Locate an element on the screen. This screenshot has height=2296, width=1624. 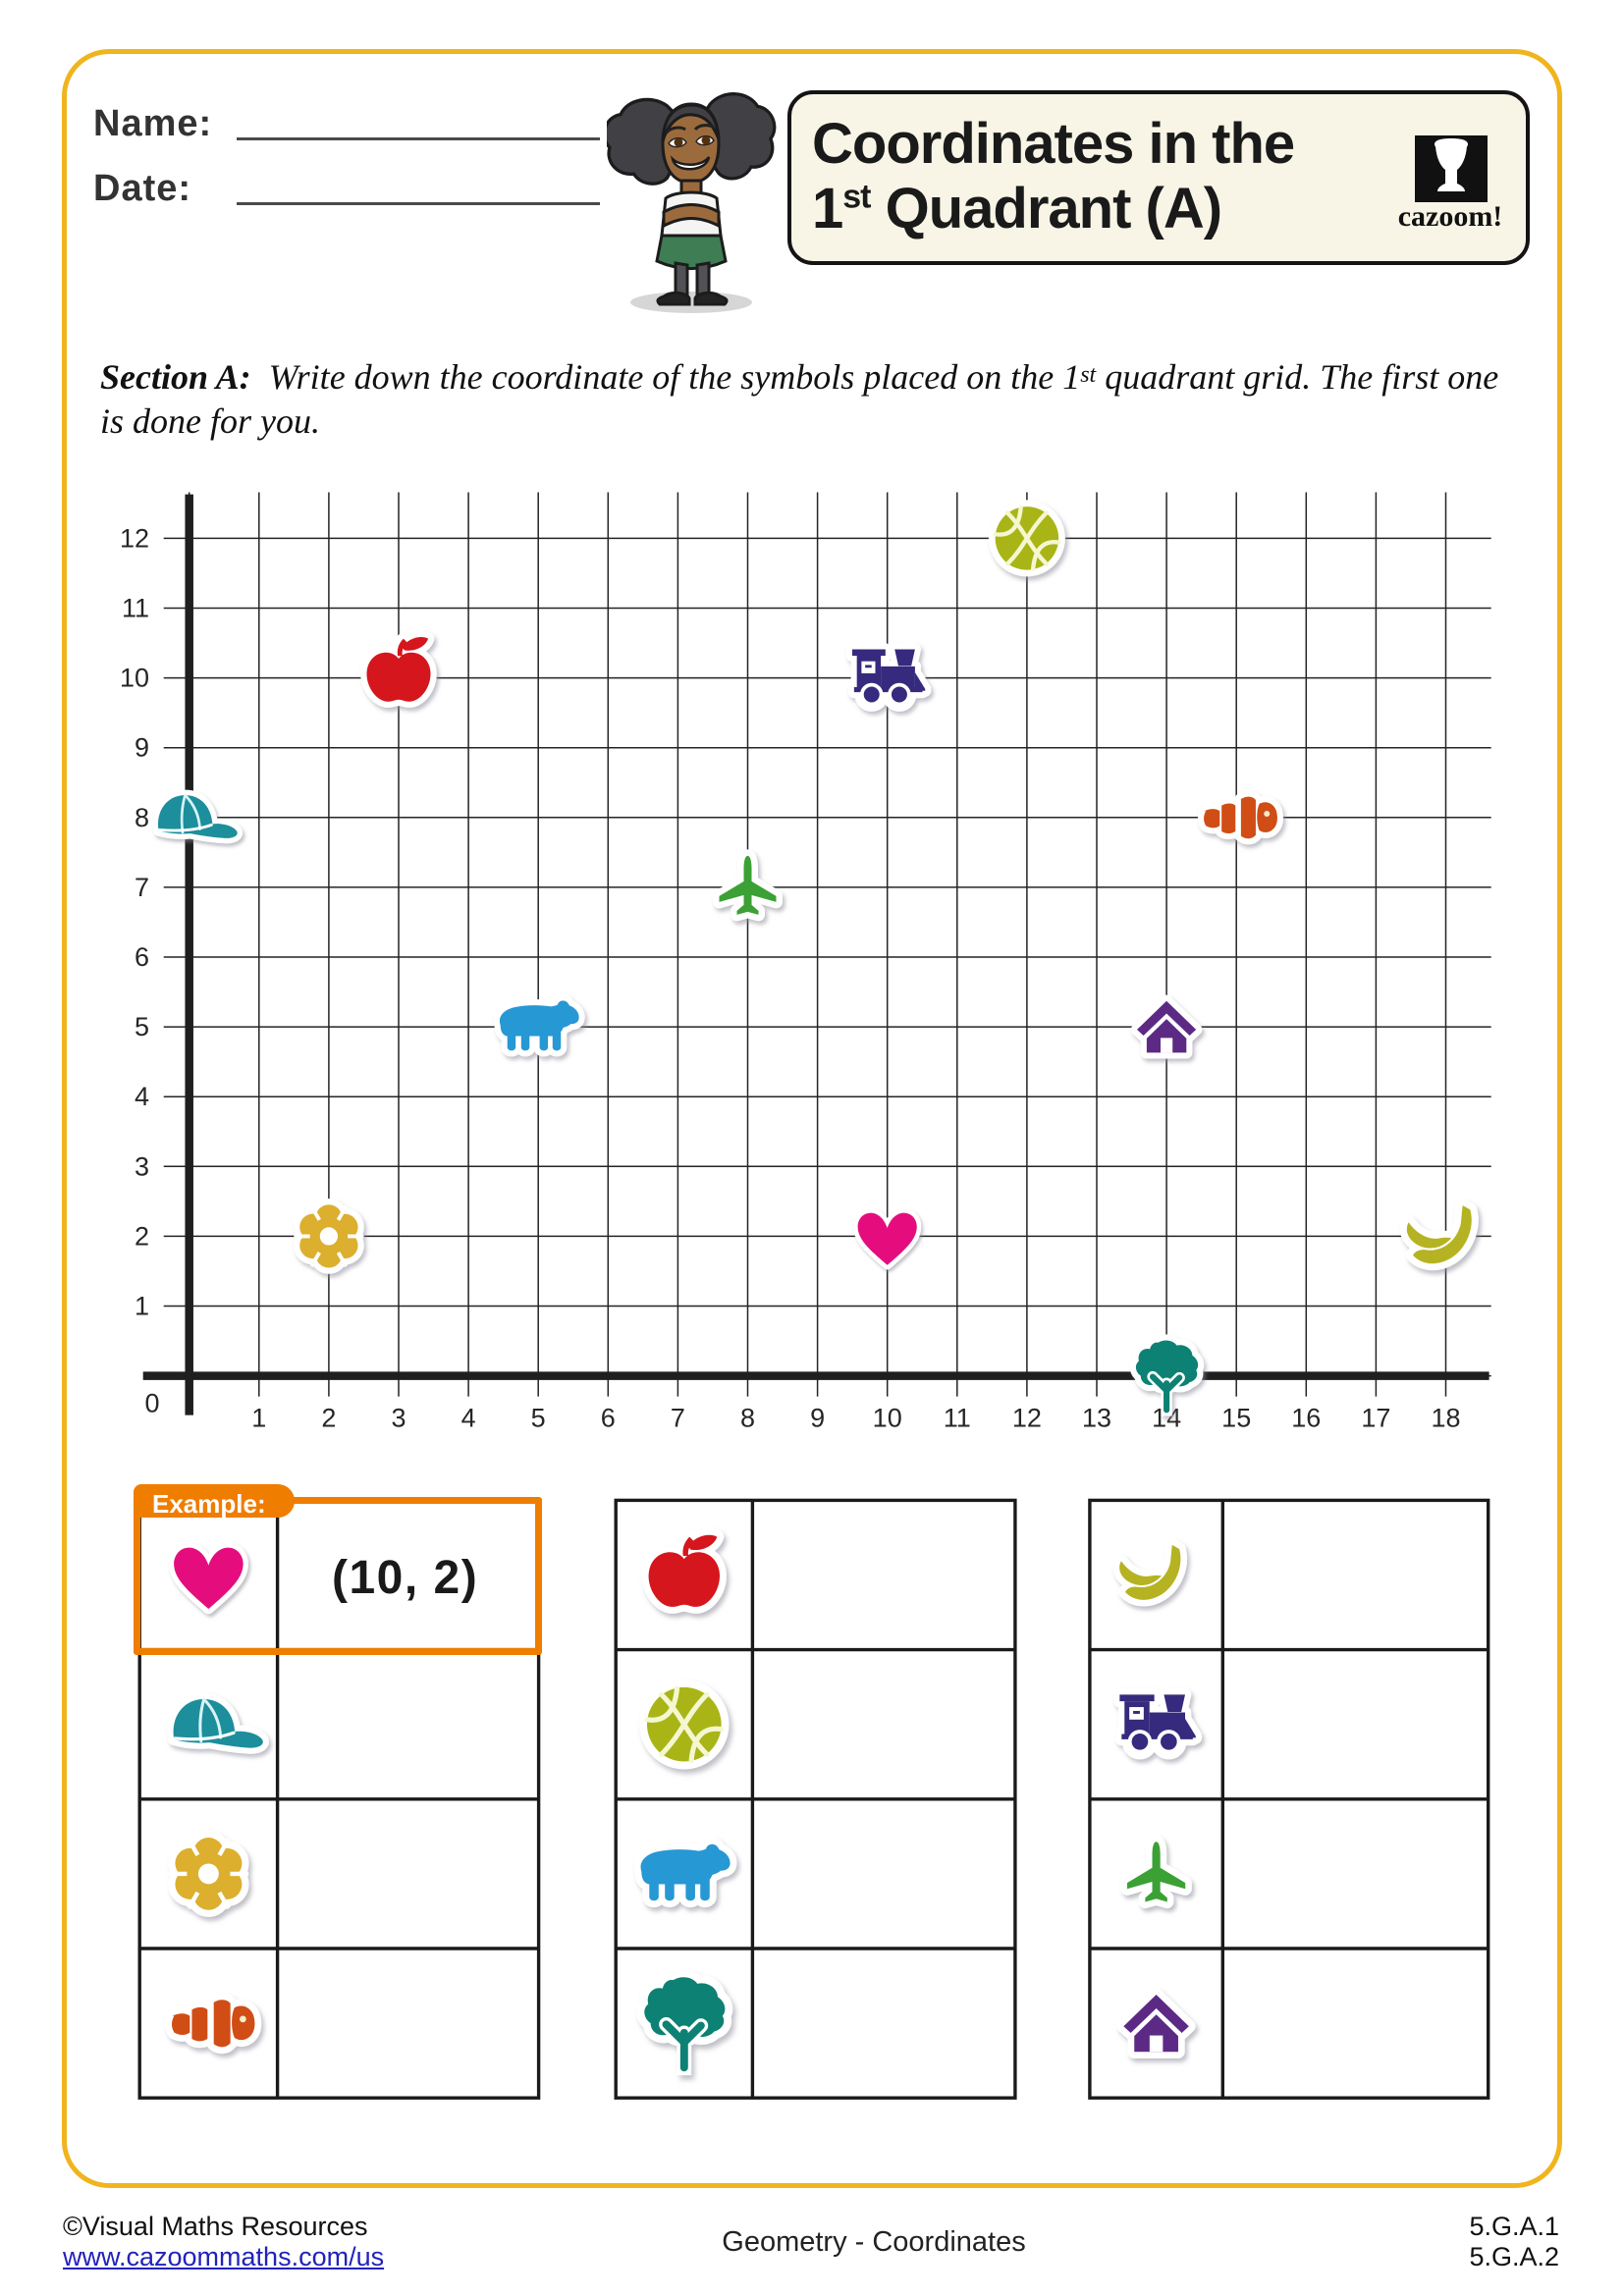
svg-text: 17 is located at coordinates (1375, 1418).